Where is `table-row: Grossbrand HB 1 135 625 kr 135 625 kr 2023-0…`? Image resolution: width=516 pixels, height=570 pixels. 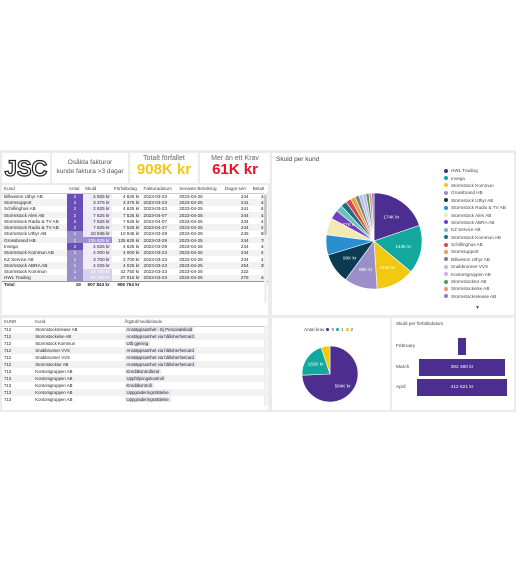 table-row: Grossbrand HB 1 135 625 kr 135 625 kr 2023-0… is located at coordinates (135, 240).